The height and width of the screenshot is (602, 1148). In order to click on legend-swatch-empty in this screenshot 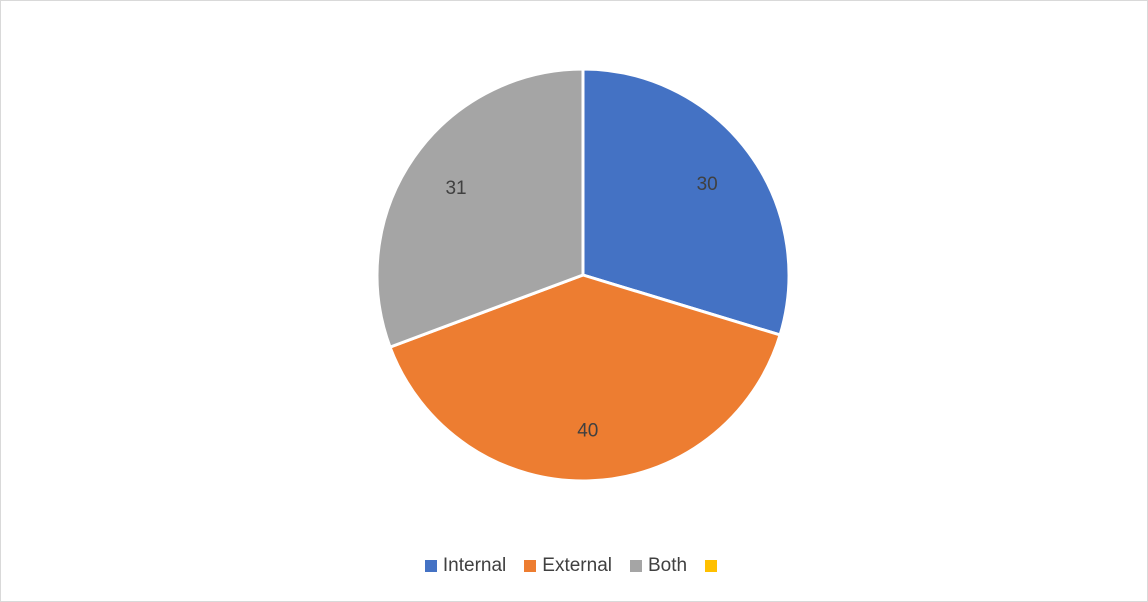, I will do `click(711, 566)`.